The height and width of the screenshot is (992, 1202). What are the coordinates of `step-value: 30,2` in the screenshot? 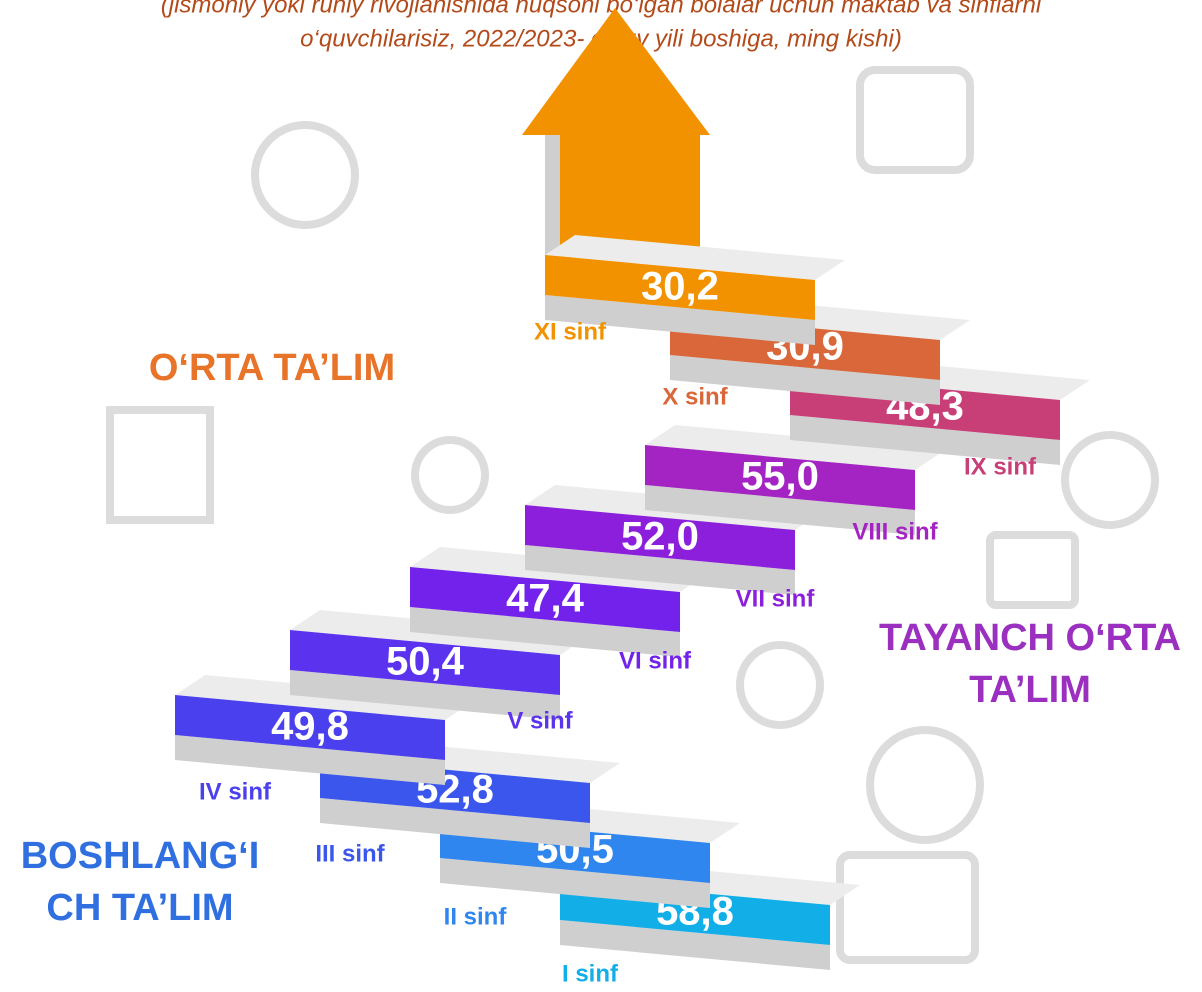 It's located at (680, 287).